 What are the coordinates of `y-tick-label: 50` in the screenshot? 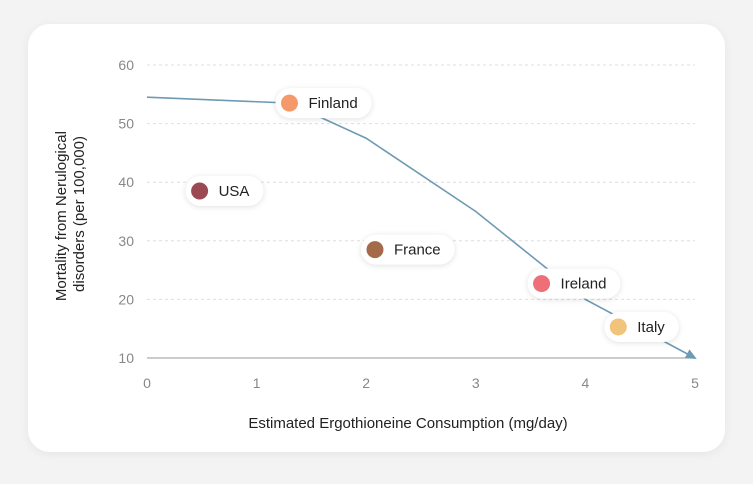 It's located at (126, 124).